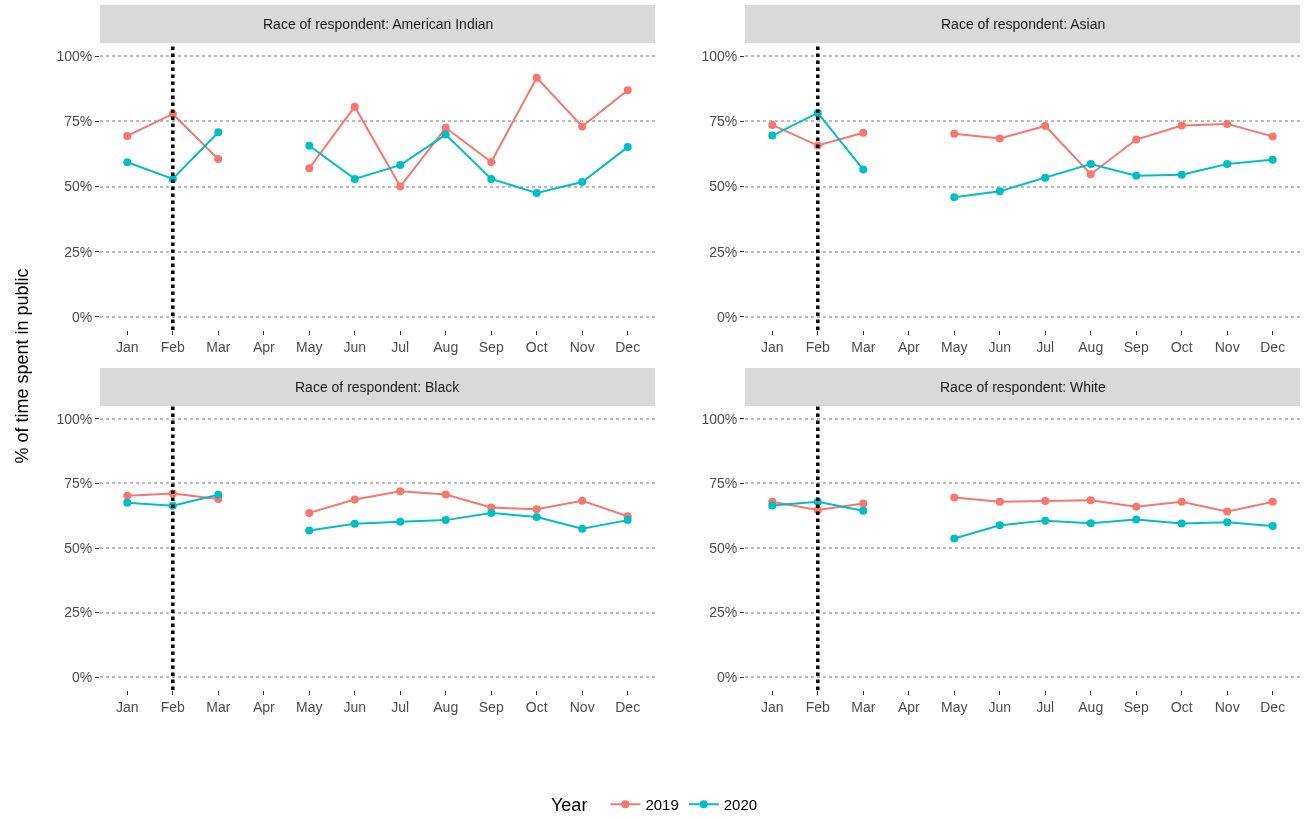 This screenshot has height=819, width=1312. Describe the element at coordinates (574, 805) in the screenshot. I see `legend-title: Year` at that location.